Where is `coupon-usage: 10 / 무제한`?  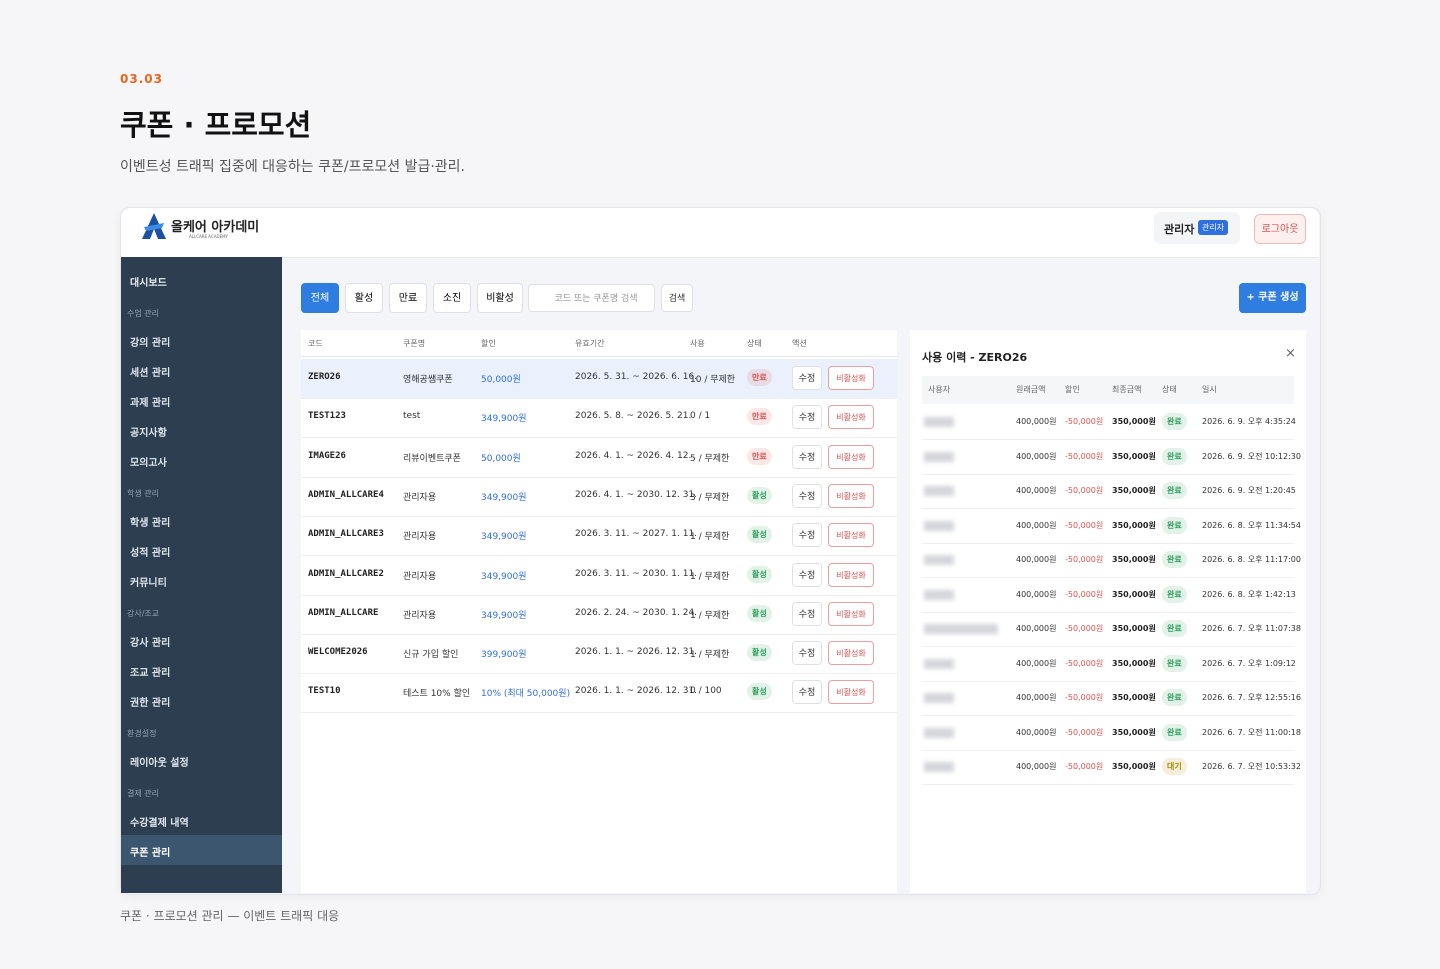
coupon-usage: 10 / 무제한 is located at coordinates (713, 380).